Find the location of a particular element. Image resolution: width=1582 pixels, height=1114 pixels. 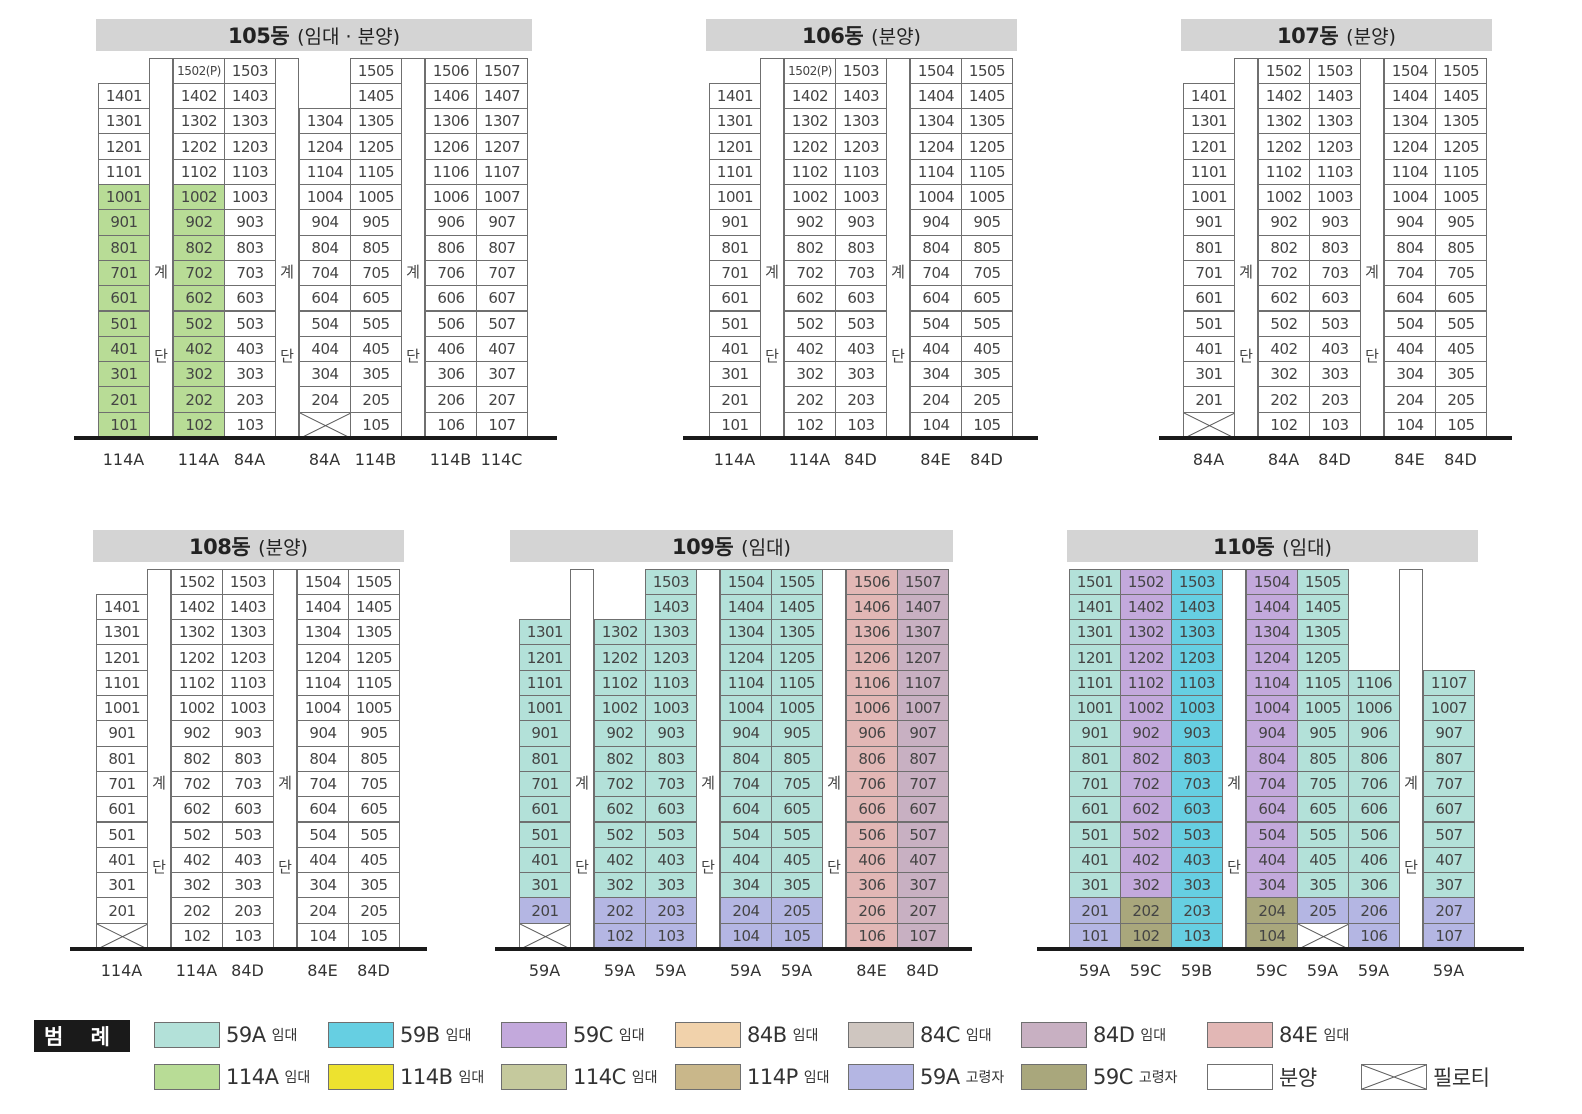

unit-cell: 1006 is located at coordinates (872, 708).